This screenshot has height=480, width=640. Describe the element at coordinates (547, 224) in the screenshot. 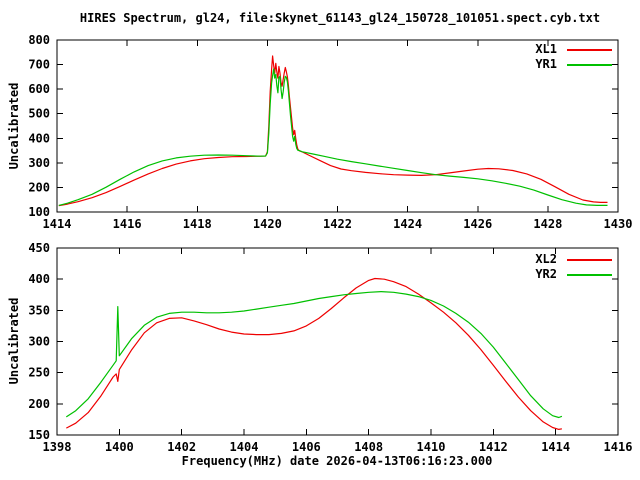

I see `x-tick-label: 1428` at that location.